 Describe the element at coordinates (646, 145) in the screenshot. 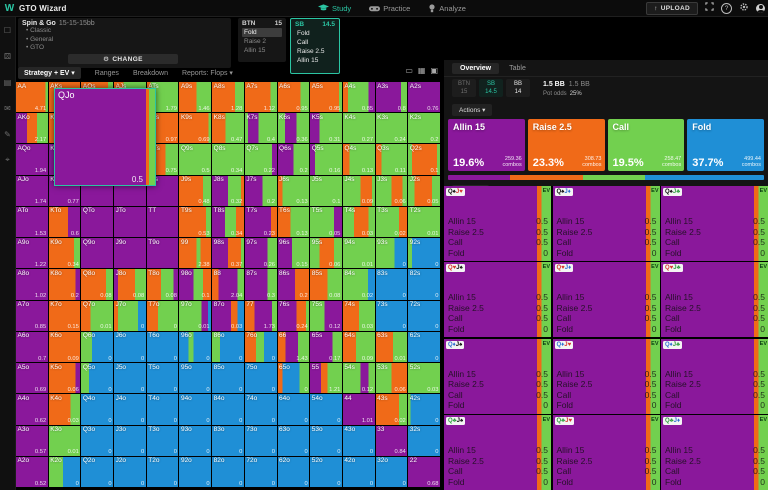

I see `action-card-call: Call 19.5% 258.47 combos` at that location.